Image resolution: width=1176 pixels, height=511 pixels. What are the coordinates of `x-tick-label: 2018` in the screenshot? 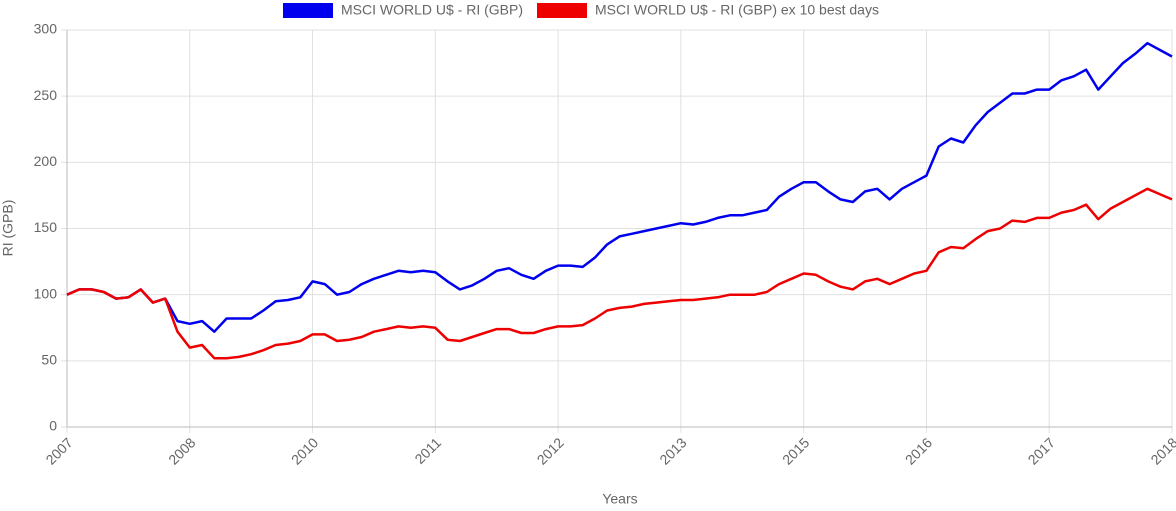 It's located at (1161, 450).